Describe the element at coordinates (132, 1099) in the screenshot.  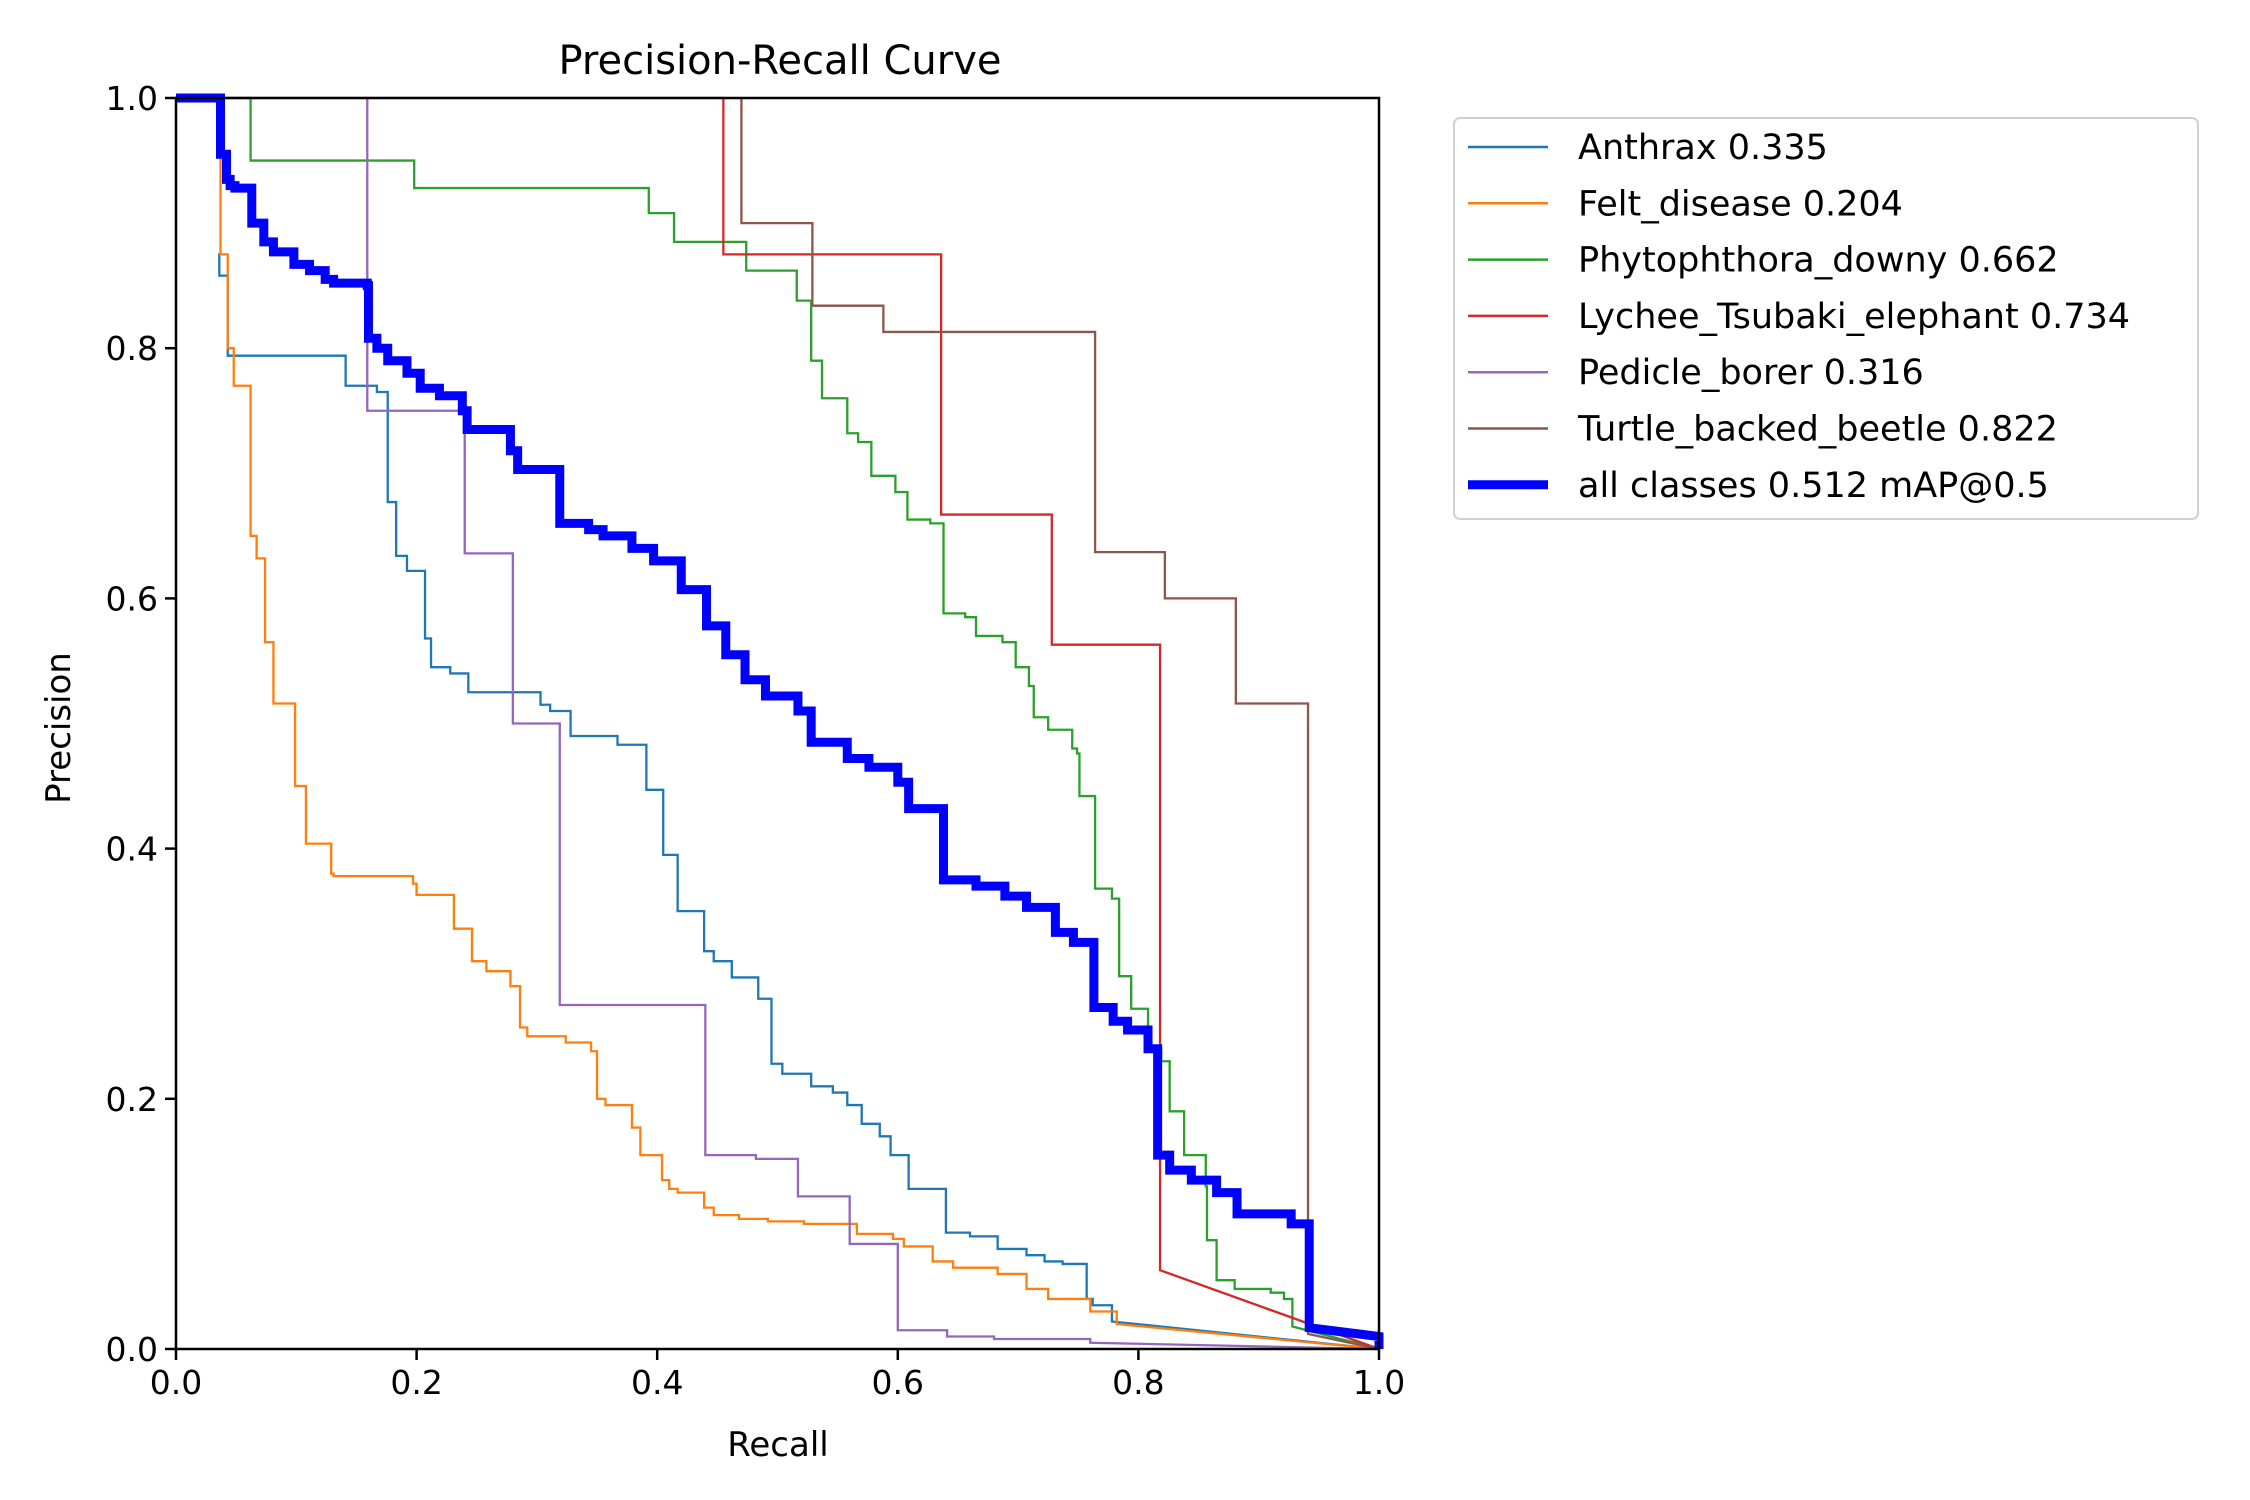
I see `y-tick-label: 0.2` at that location.